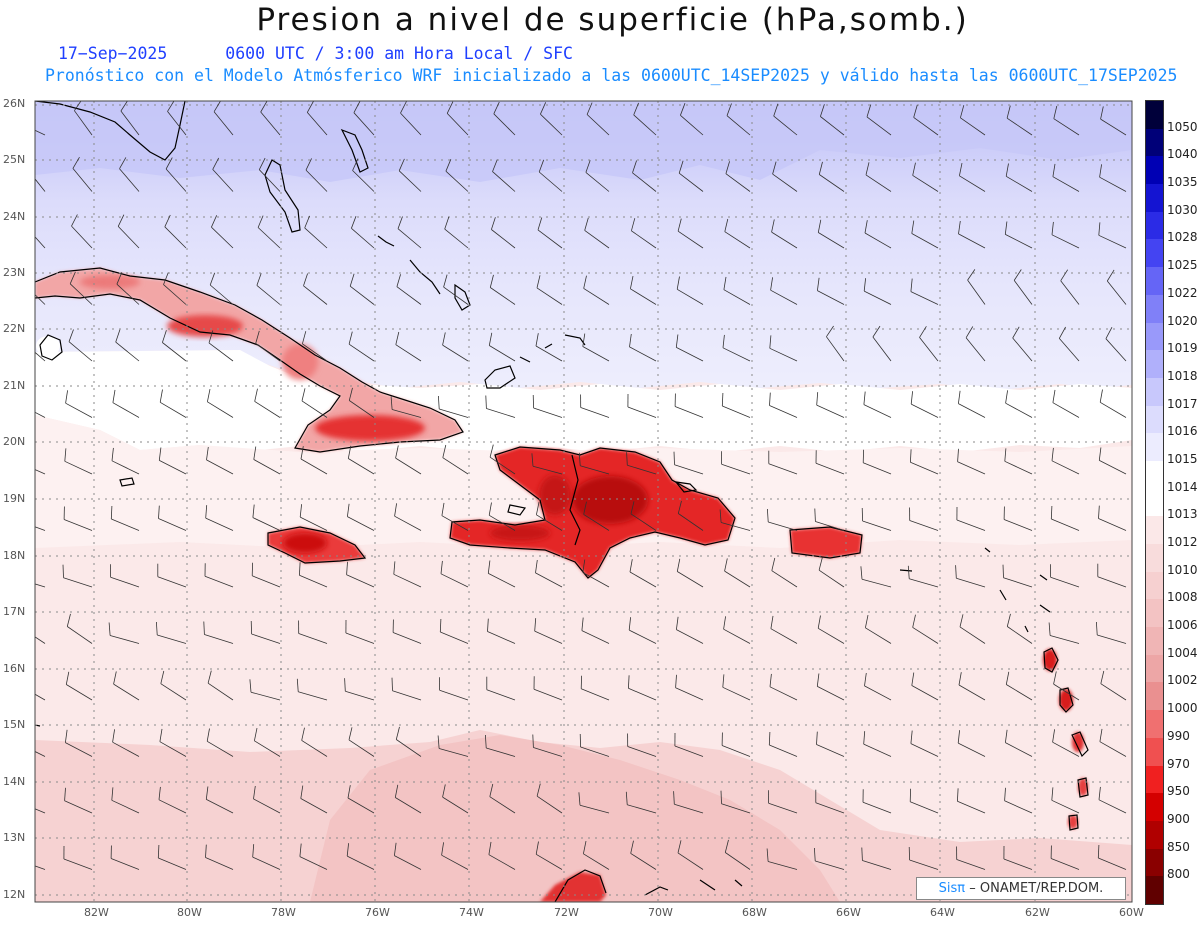  Describe the element at coordinates (14, 781) in the screenshot. I see `lat-label: 14N` at that location.